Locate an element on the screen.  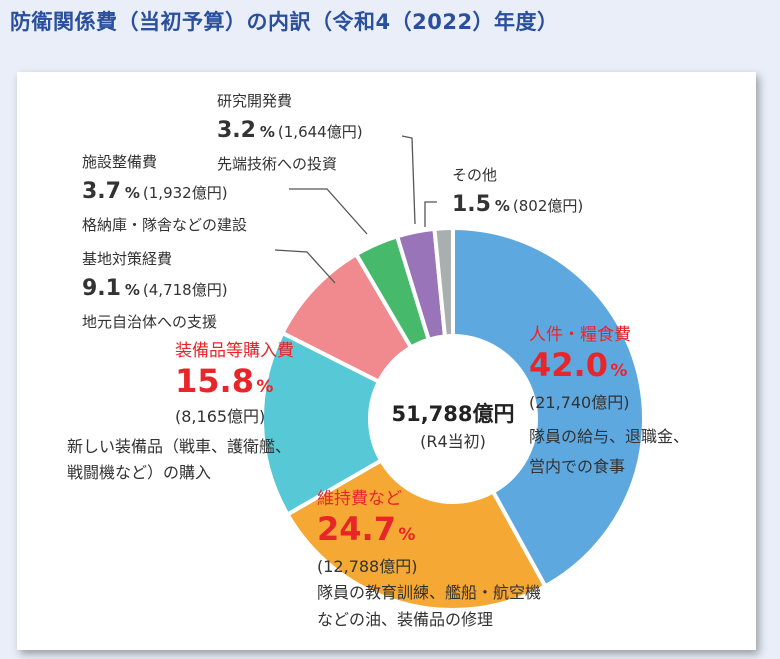
center-sub-label: (R4当初) is located at coordinates (453, 441).